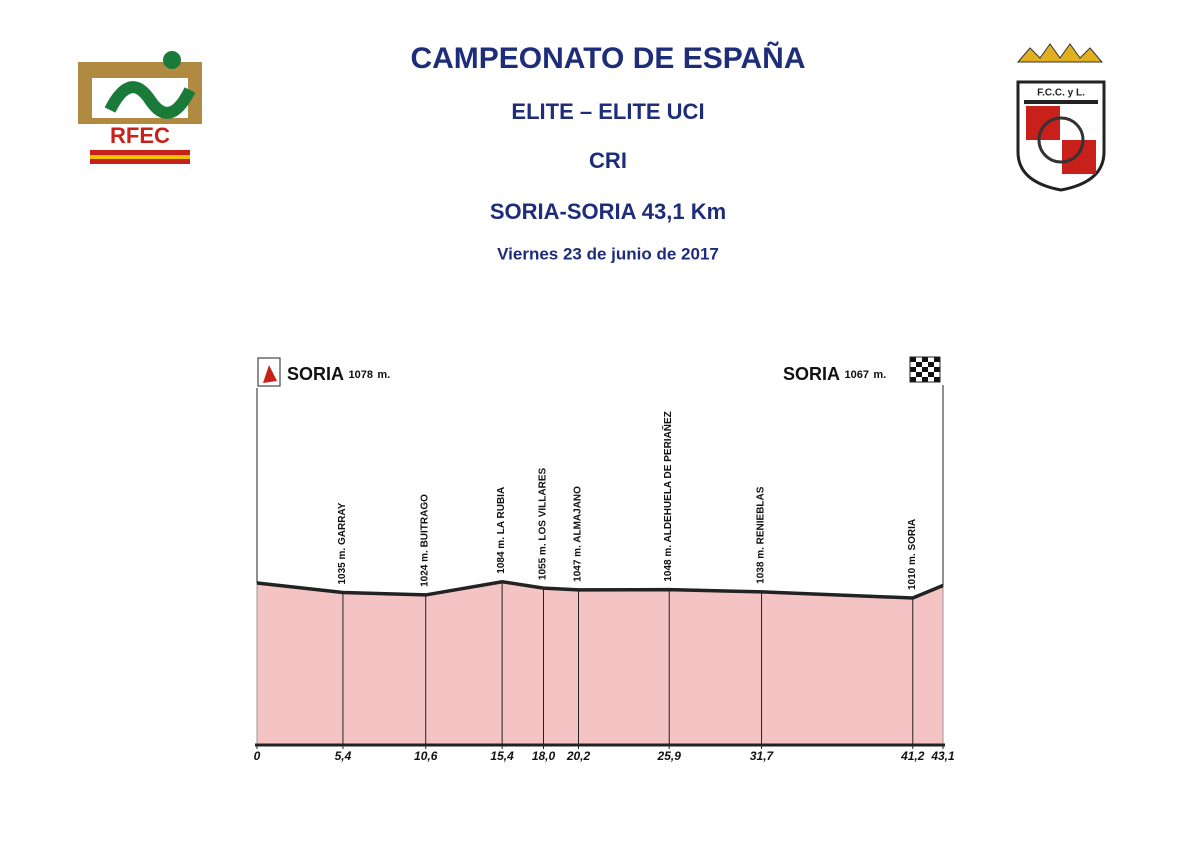  I want to click on x-tick-label: 5,4, so click(343, 756).